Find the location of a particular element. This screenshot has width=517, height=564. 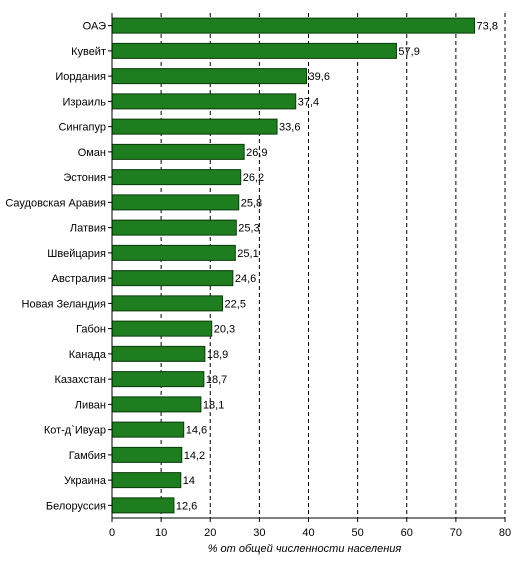

value-label: 22,5 is located at coordinates (235, 304).